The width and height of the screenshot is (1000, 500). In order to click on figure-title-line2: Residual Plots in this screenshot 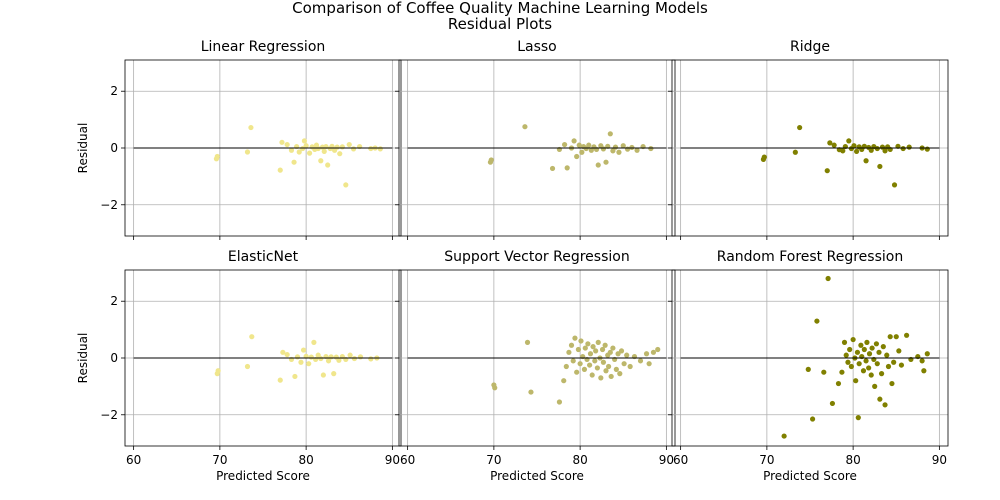, I will do `click(500, 24)`.